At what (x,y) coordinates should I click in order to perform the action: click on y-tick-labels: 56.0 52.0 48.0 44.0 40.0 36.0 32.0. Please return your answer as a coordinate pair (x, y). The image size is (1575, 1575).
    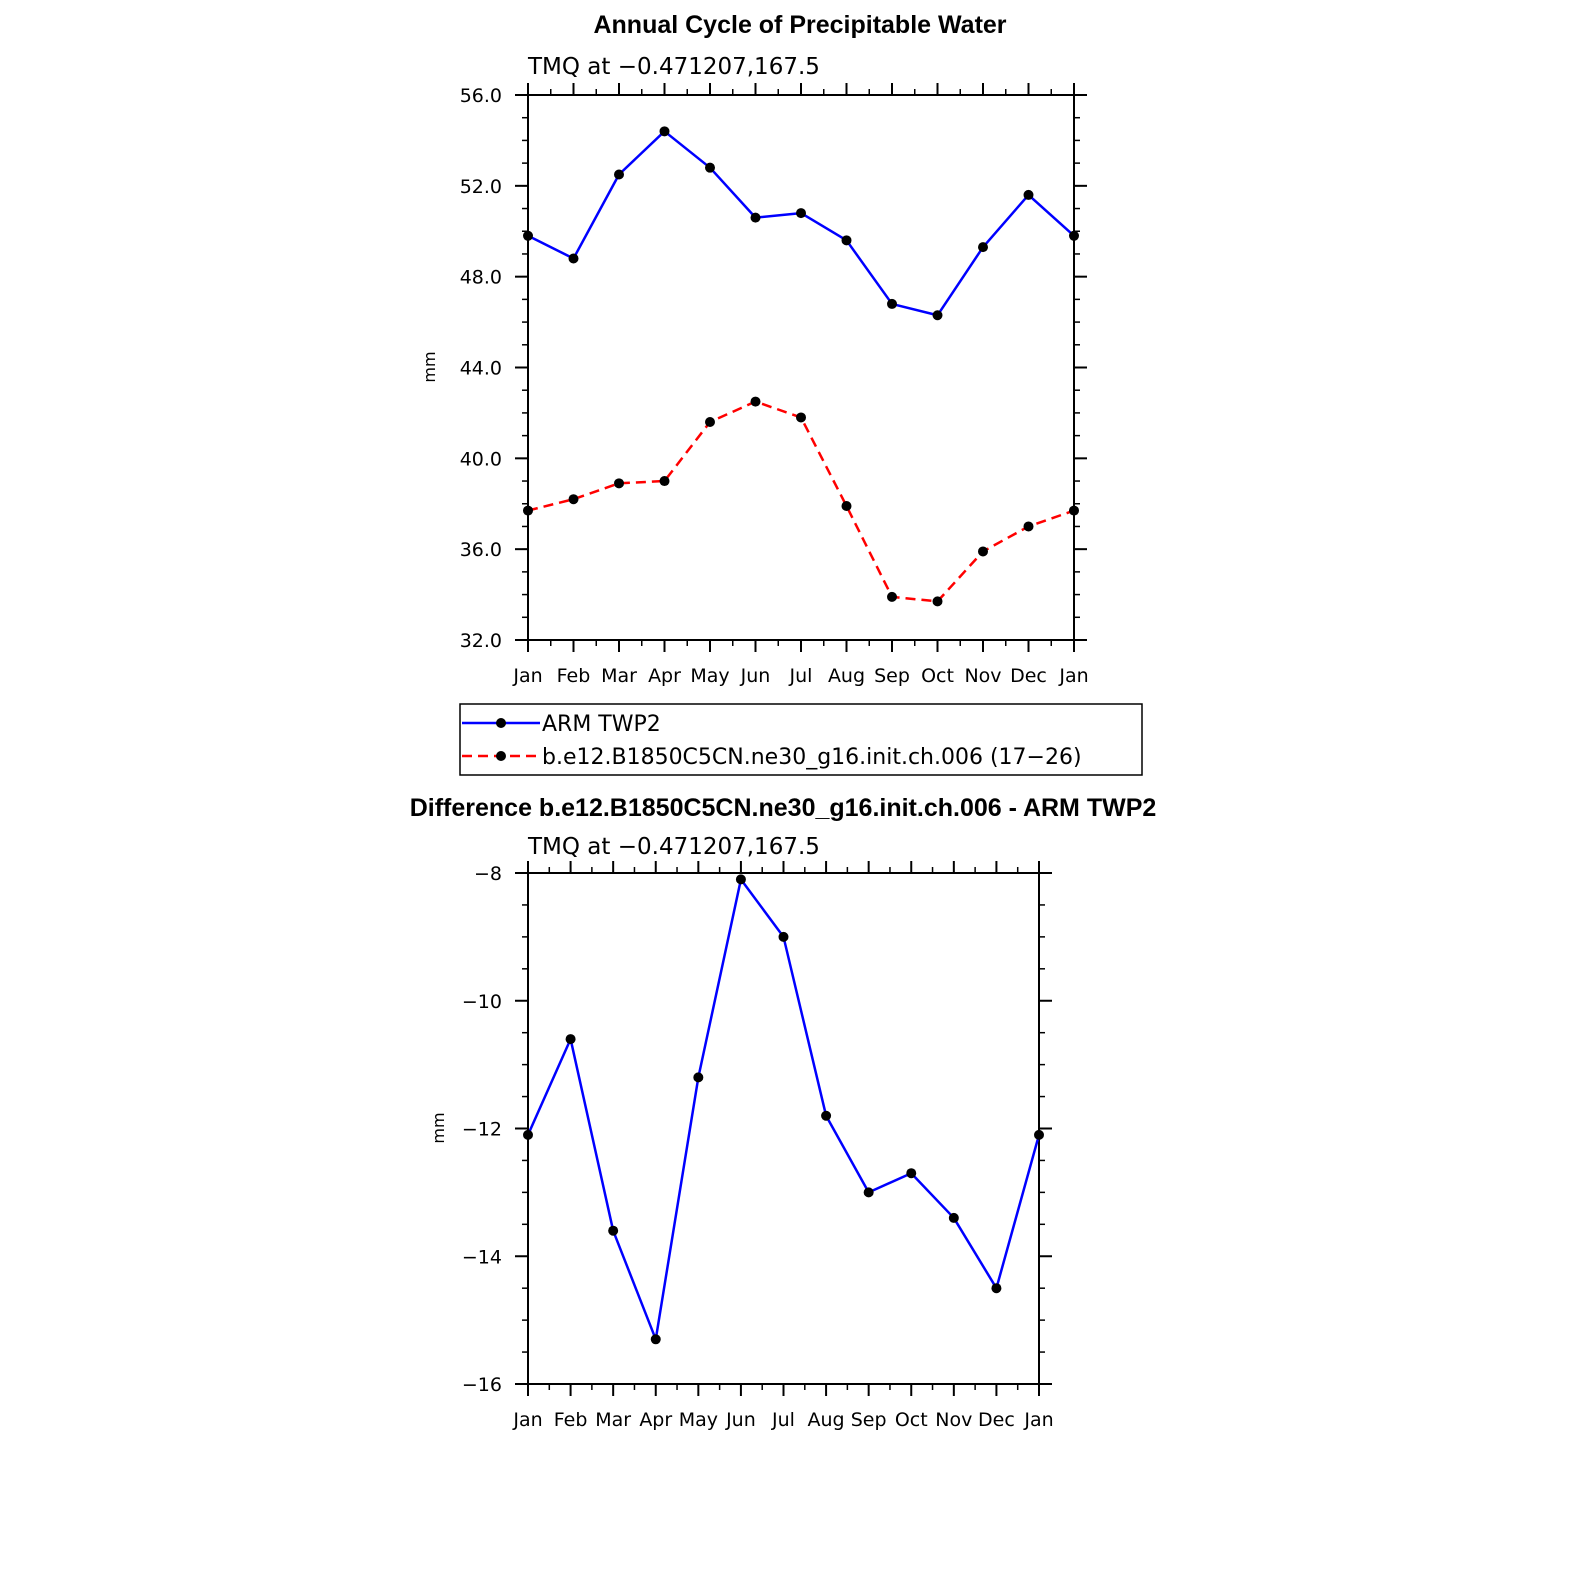
    Looking at the image, I should click on (481, 368).